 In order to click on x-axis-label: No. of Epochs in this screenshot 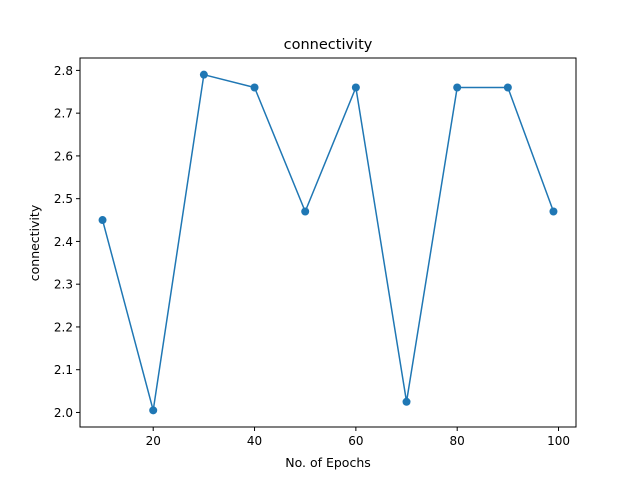, I will do `click(328, 462)`.